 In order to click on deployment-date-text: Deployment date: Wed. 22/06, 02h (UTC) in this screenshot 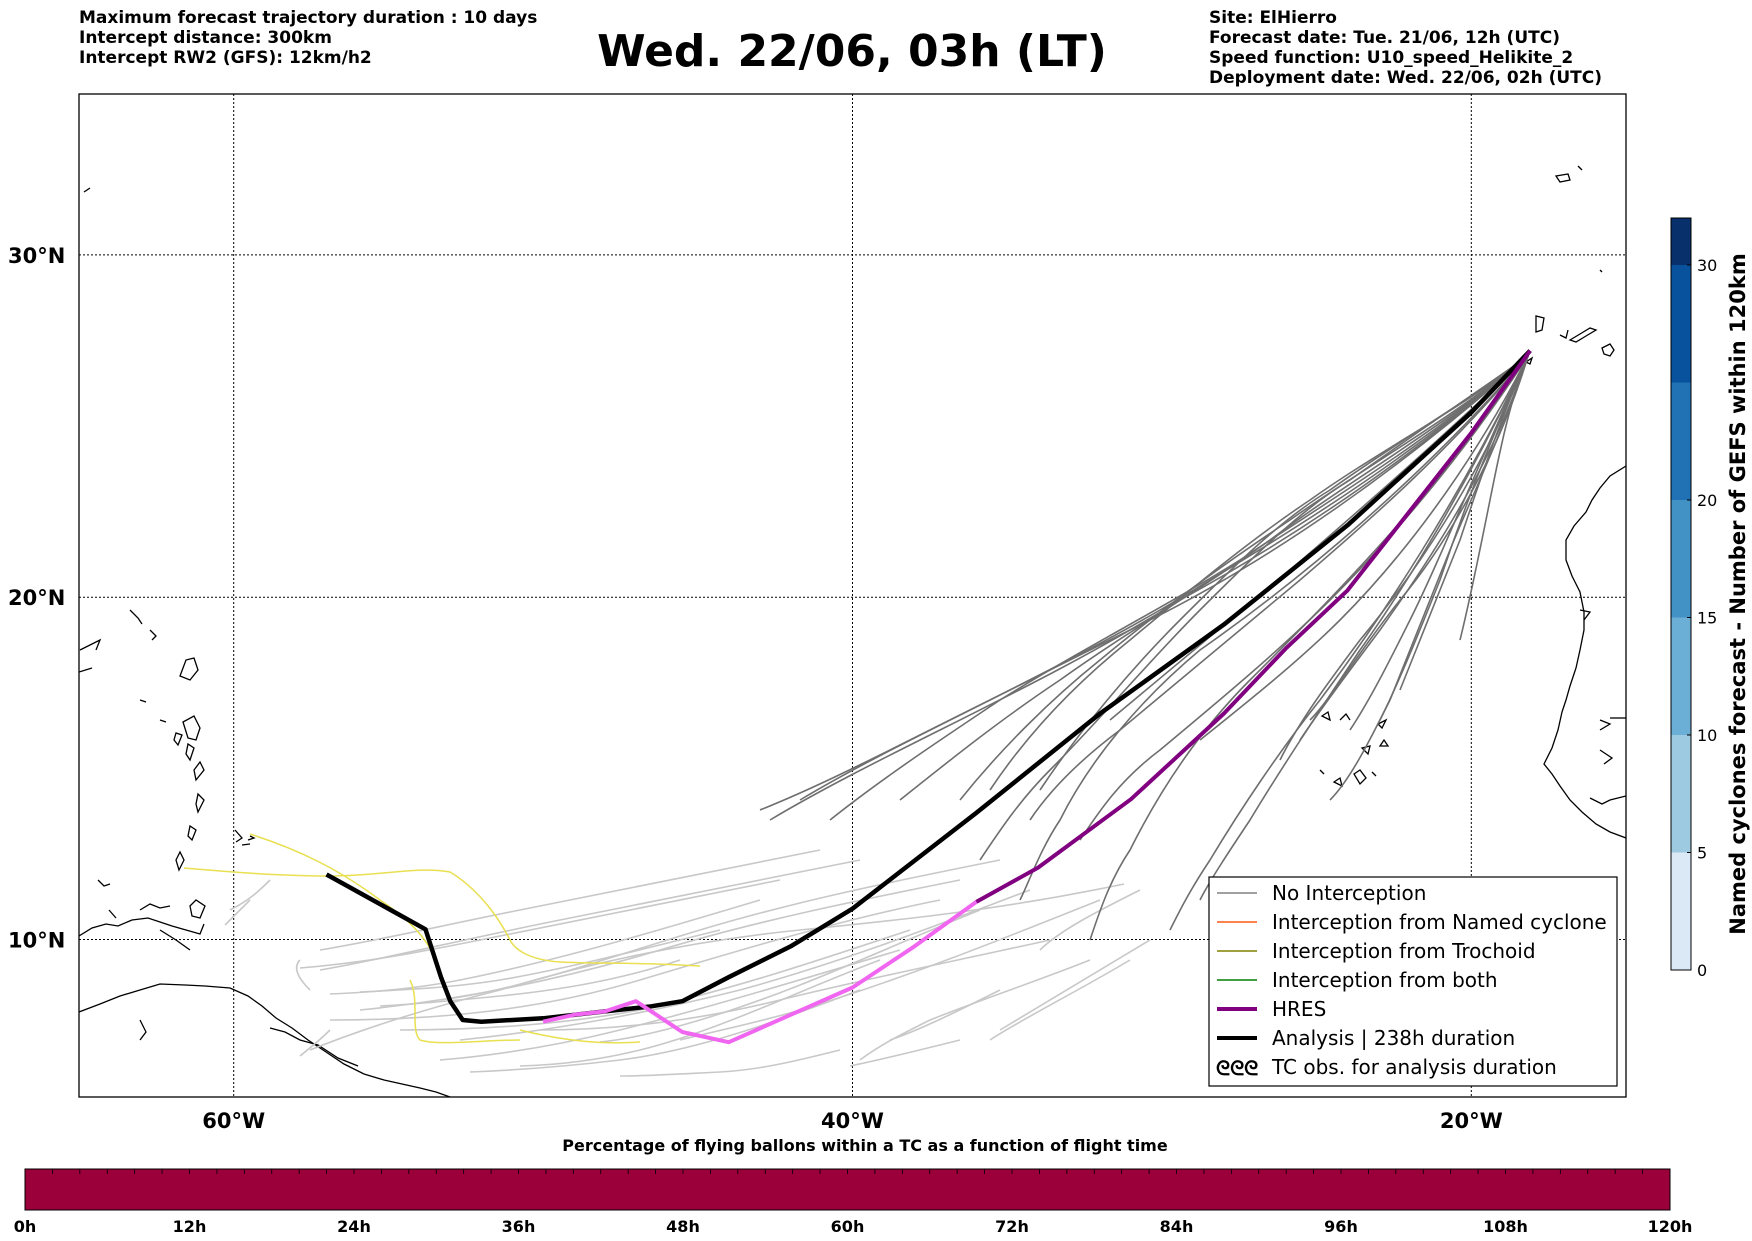, I will do `click(1406, 78)`.